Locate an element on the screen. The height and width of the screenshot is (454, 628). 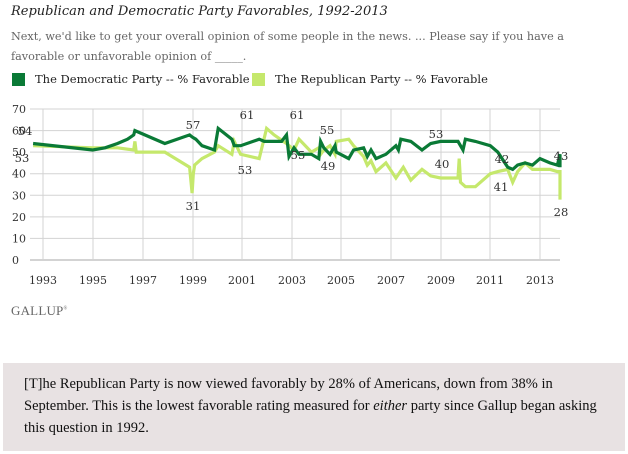
legend-item-democratic: The Democratic Party -- % Favorable is located at coordinates (131, 79).